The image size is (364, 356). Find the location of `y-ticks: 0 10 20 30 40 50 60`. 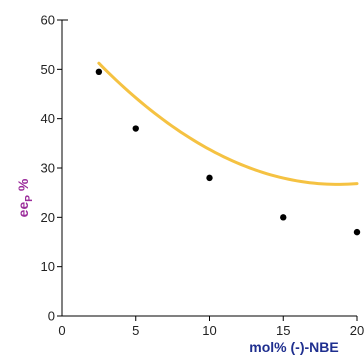

y-ticks: 0 10 20 30 40 50 60 is located at coordinates (51, 168).